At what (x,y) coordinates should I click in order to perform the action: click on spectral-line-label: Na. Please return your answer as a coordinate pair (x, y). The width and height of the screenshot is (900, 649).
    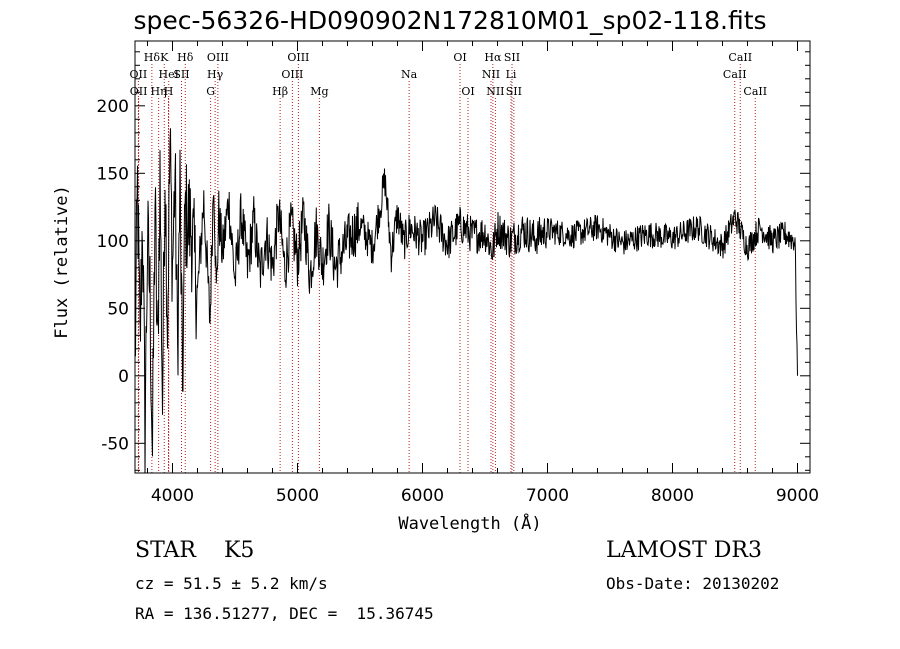
    Looking at the image, I should click on (409, 74).